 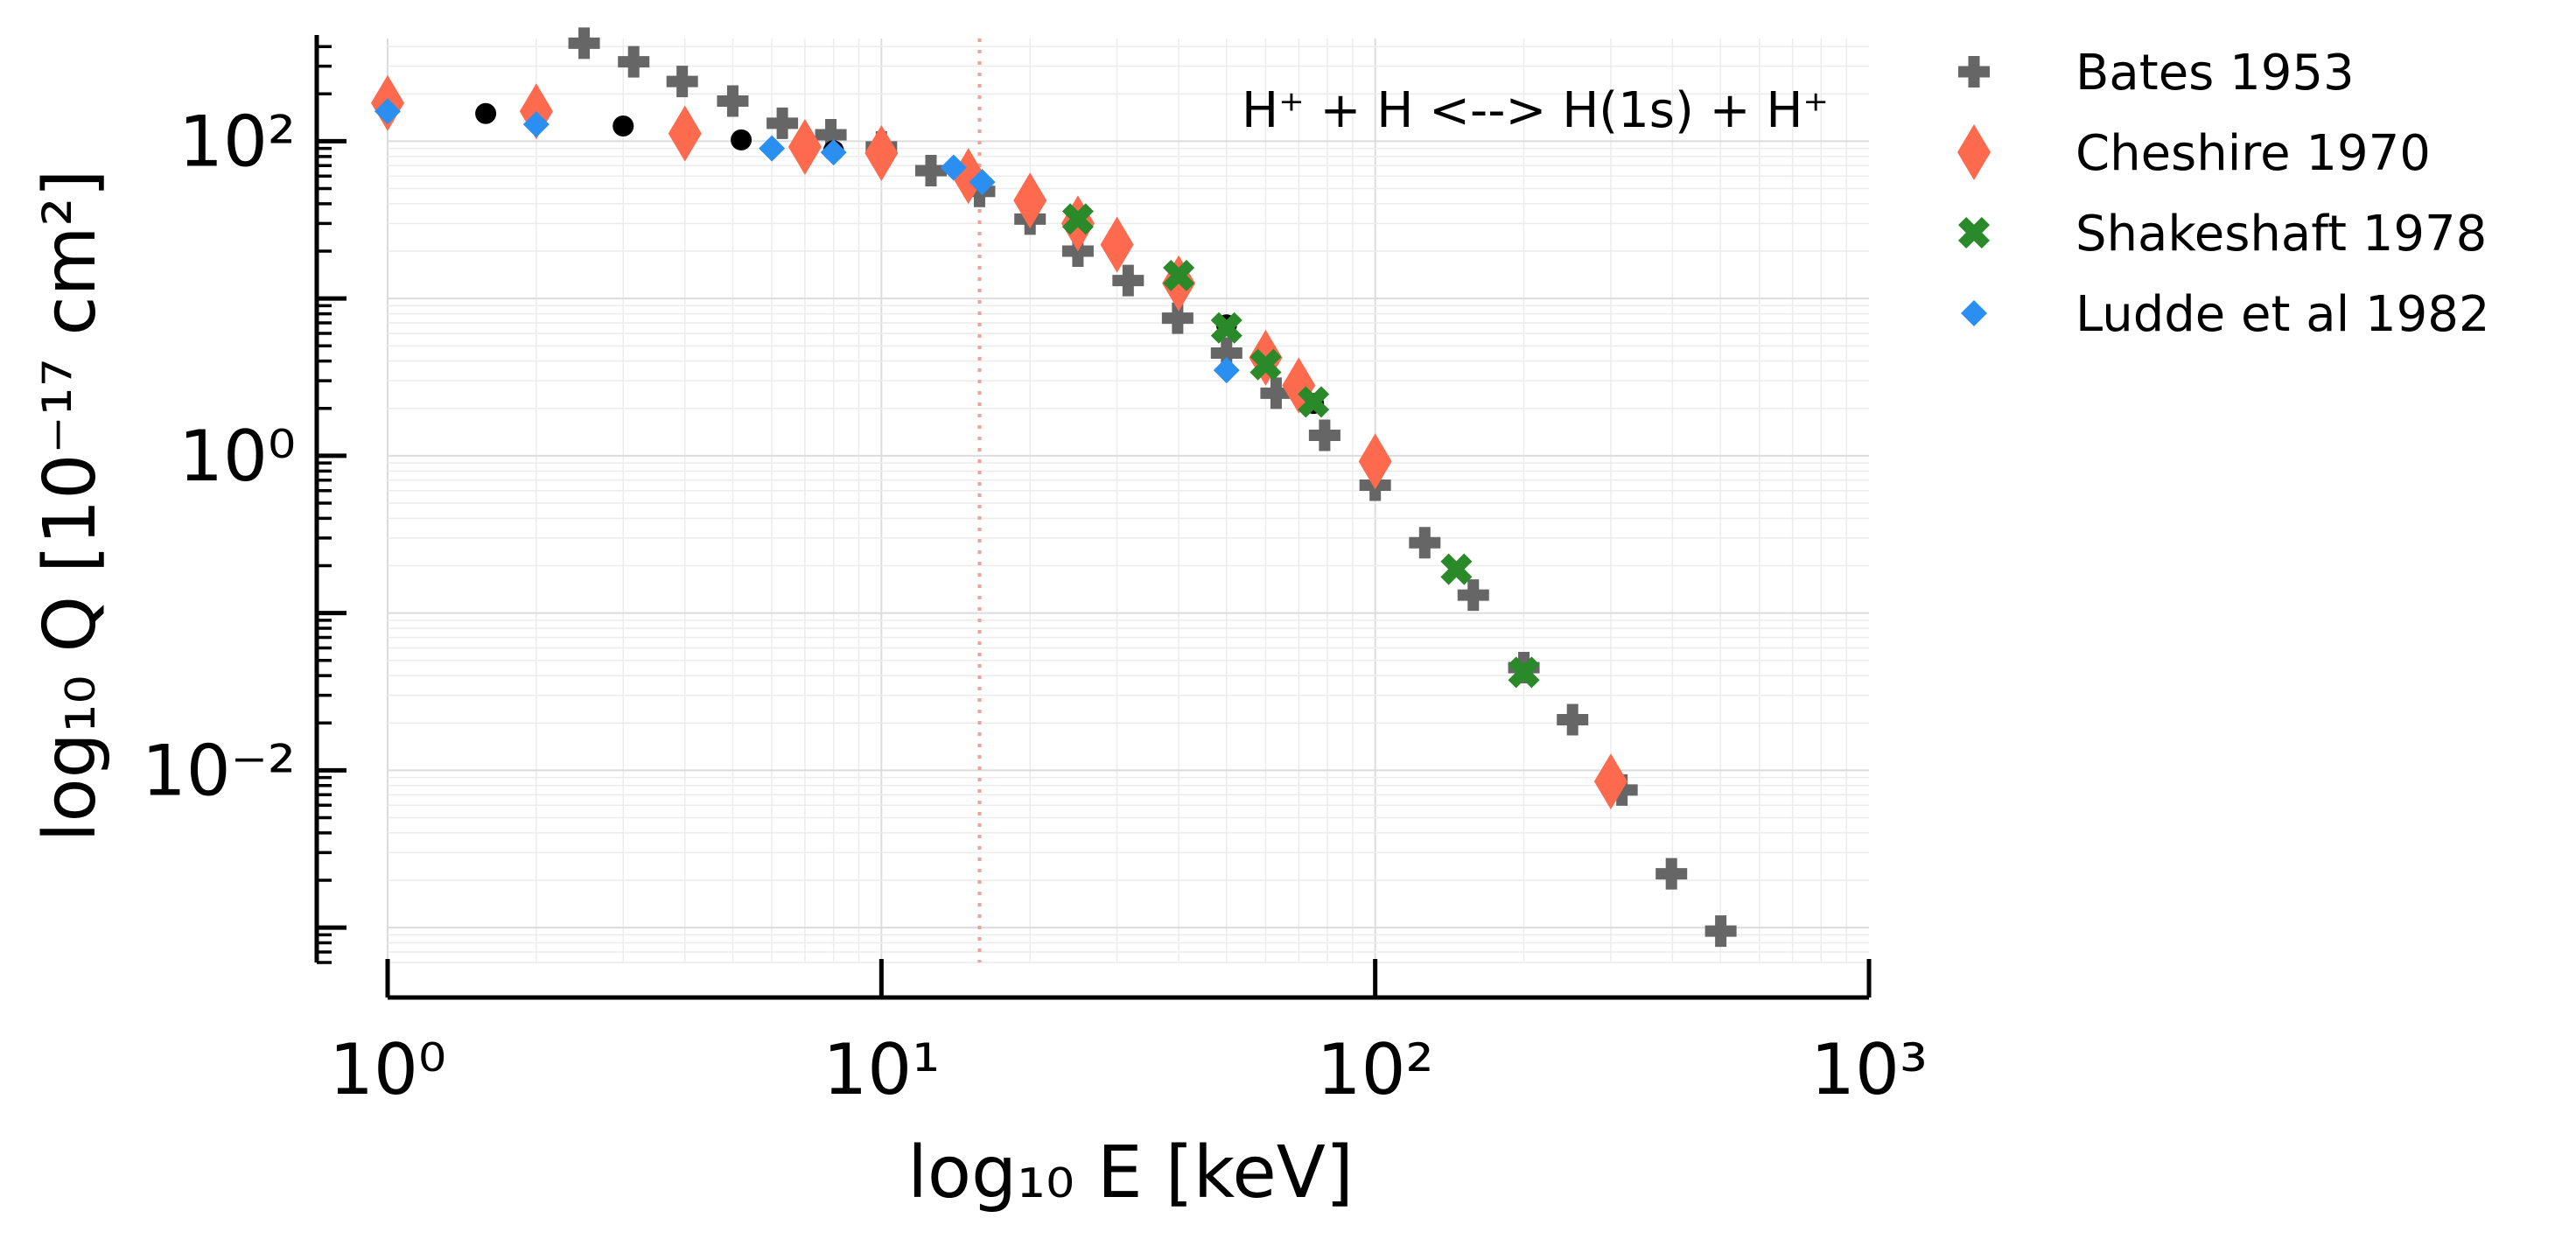 What do you see at coordinates (1535, 110) in the screenshot?
I see `reaction-annotation: H⁺ + H <--> H(1s) + H⁺` at bounding box center [1535, 110].